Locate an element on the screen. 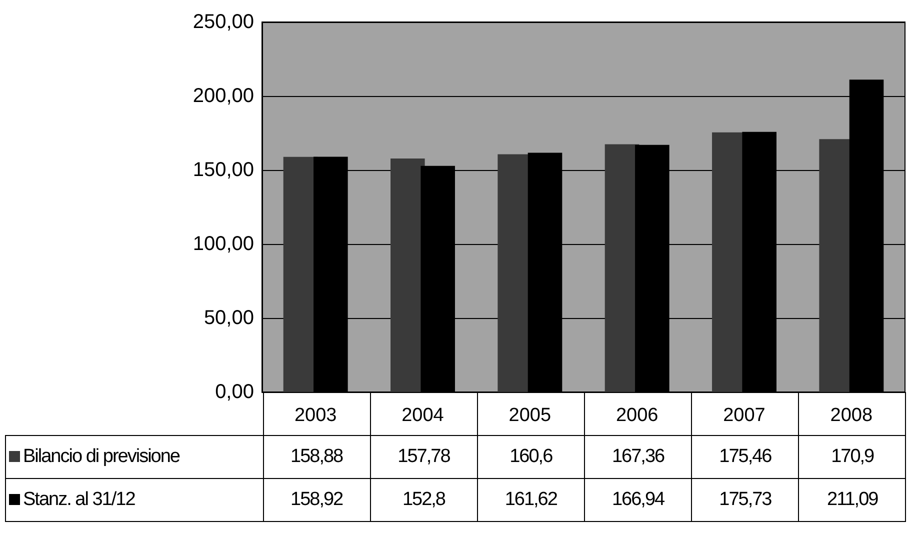  x-tick-label: 2004 is located at coordinates (423, 415).